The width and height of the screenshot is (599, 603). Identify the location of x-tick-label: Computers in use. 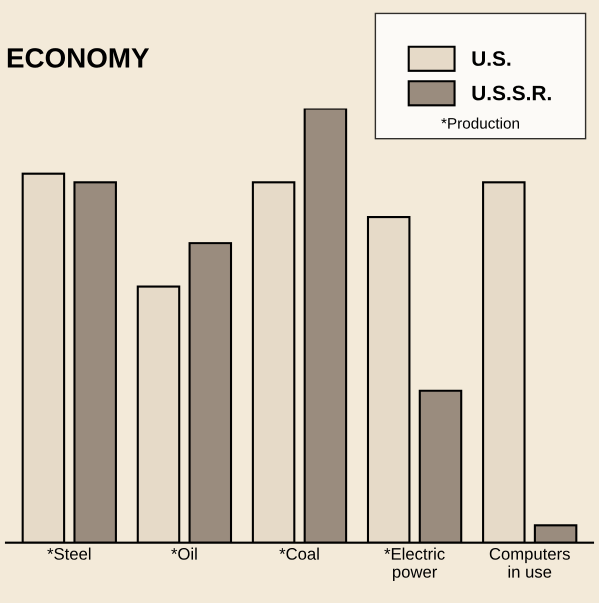
(530, 563).